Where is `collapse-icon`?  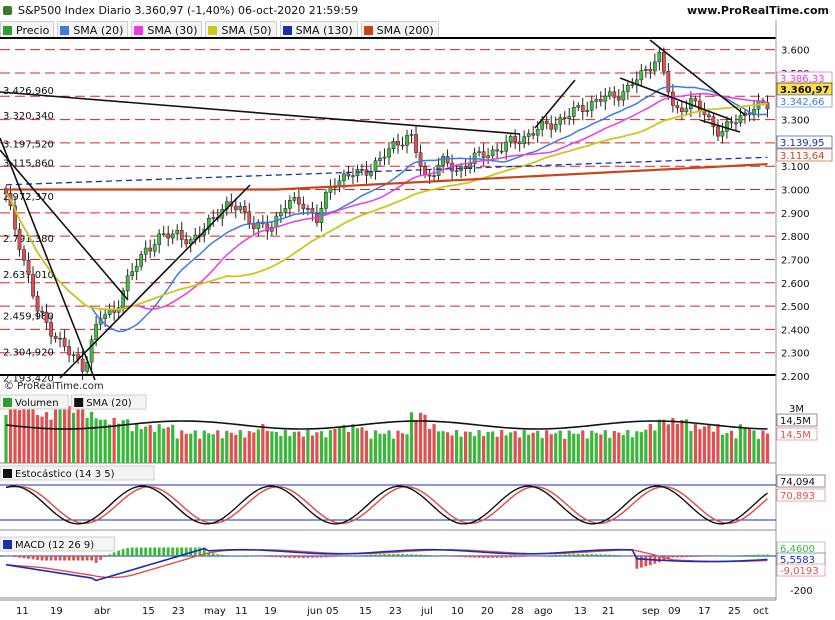
collapse-icon is located at coordinates (7, 10).